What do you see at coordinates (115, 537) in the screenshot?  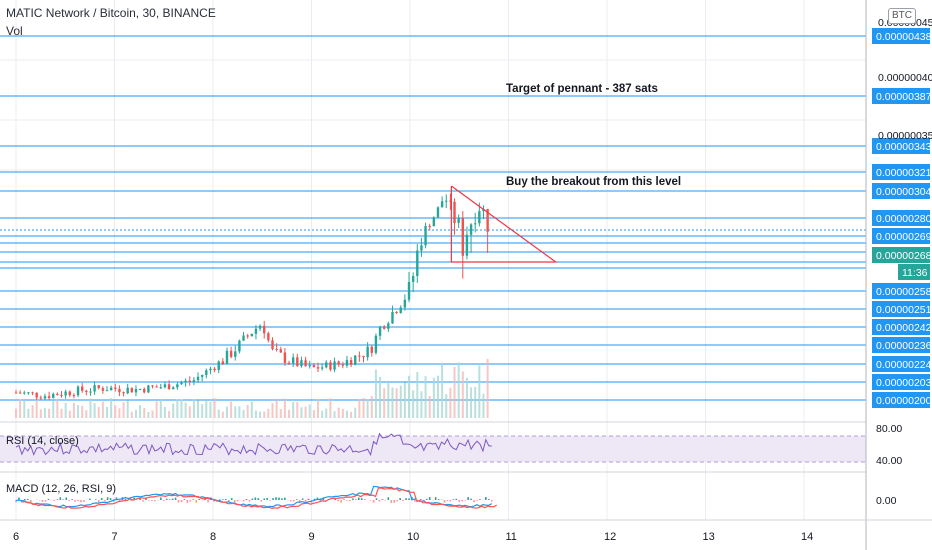 I see `time-axis-tick: 7` at bounding box center [115, 537].